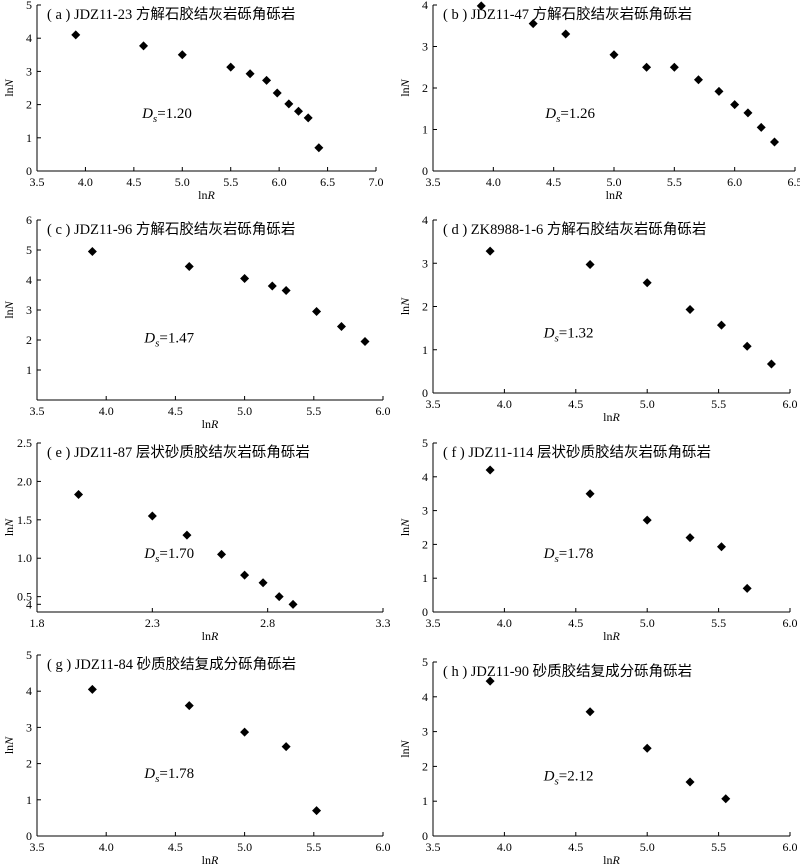 This screenshot has width=800, height=867. Describe the element at coordinates (794, 182) in the screenshot. I see `x-tick-label: 6.5` at that location.